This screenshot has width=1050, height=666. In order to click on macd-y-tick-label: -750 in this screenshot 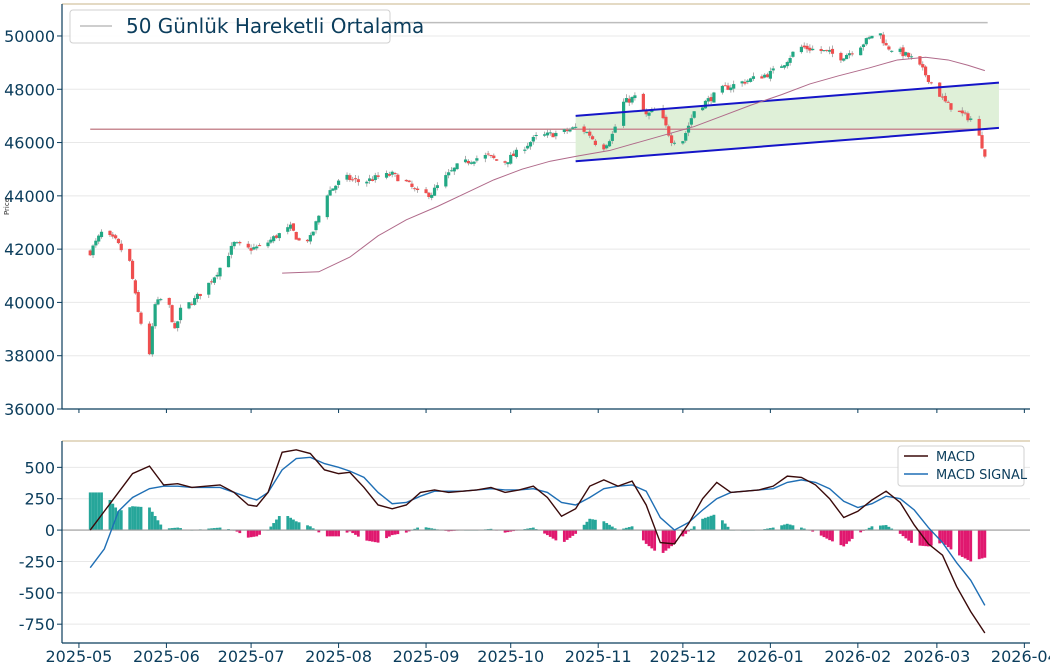, I will do `click(37, 624)`.